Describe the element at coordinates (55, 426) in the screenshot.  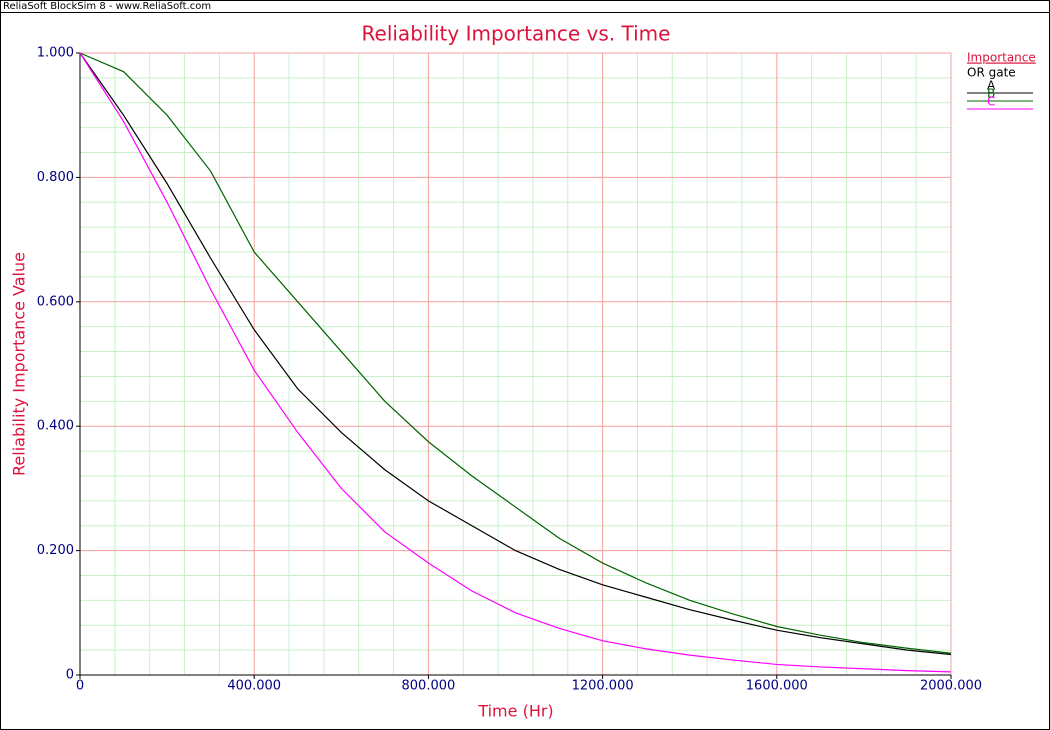
I see `y-tick-label: 0.400` at that location.